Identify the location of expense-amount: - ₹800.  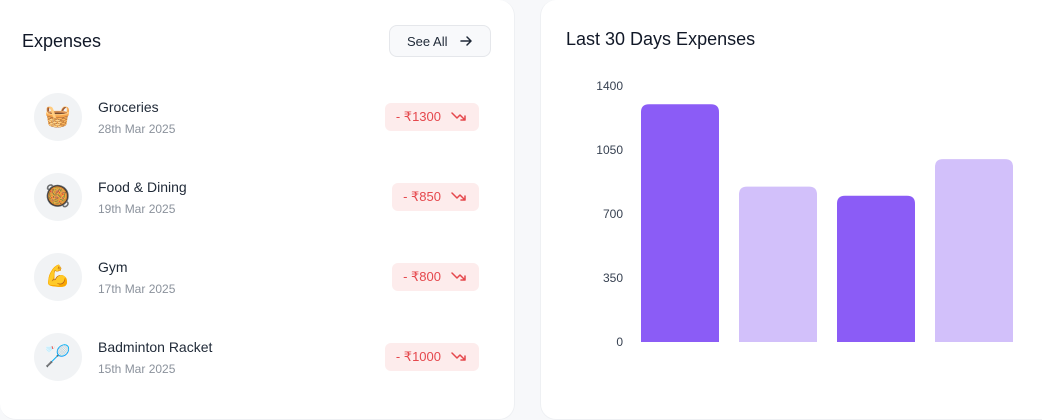
(422, 276).